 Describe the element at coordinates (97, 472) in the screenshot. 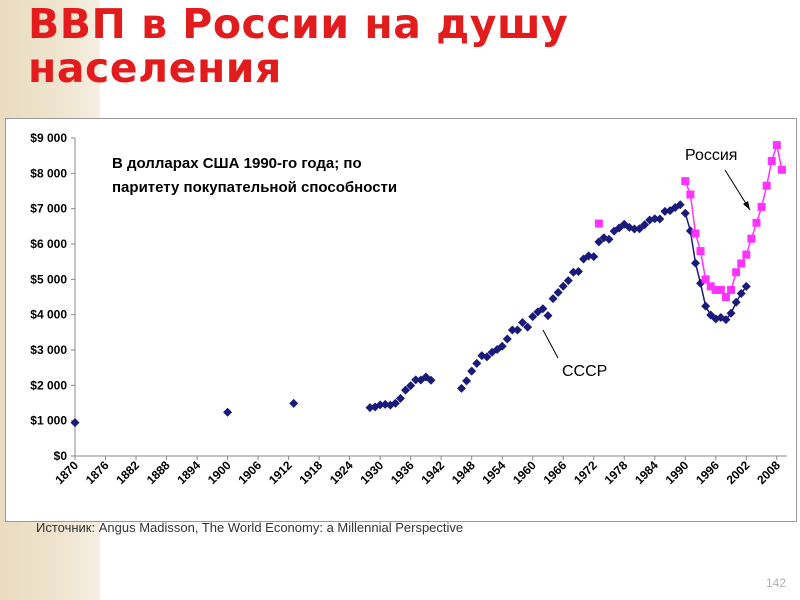

I see `x-tick-label: 1876` at that location.